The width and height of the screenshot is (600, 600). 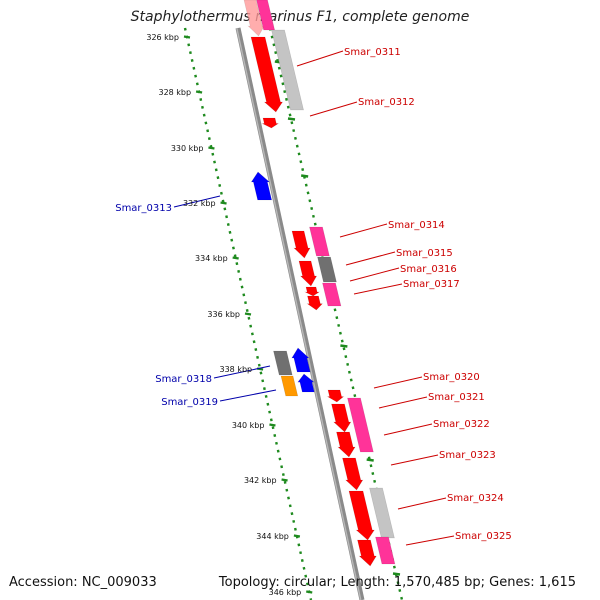 I want to click on kbp-label: 336 kbp, so click(x=223, y=314).